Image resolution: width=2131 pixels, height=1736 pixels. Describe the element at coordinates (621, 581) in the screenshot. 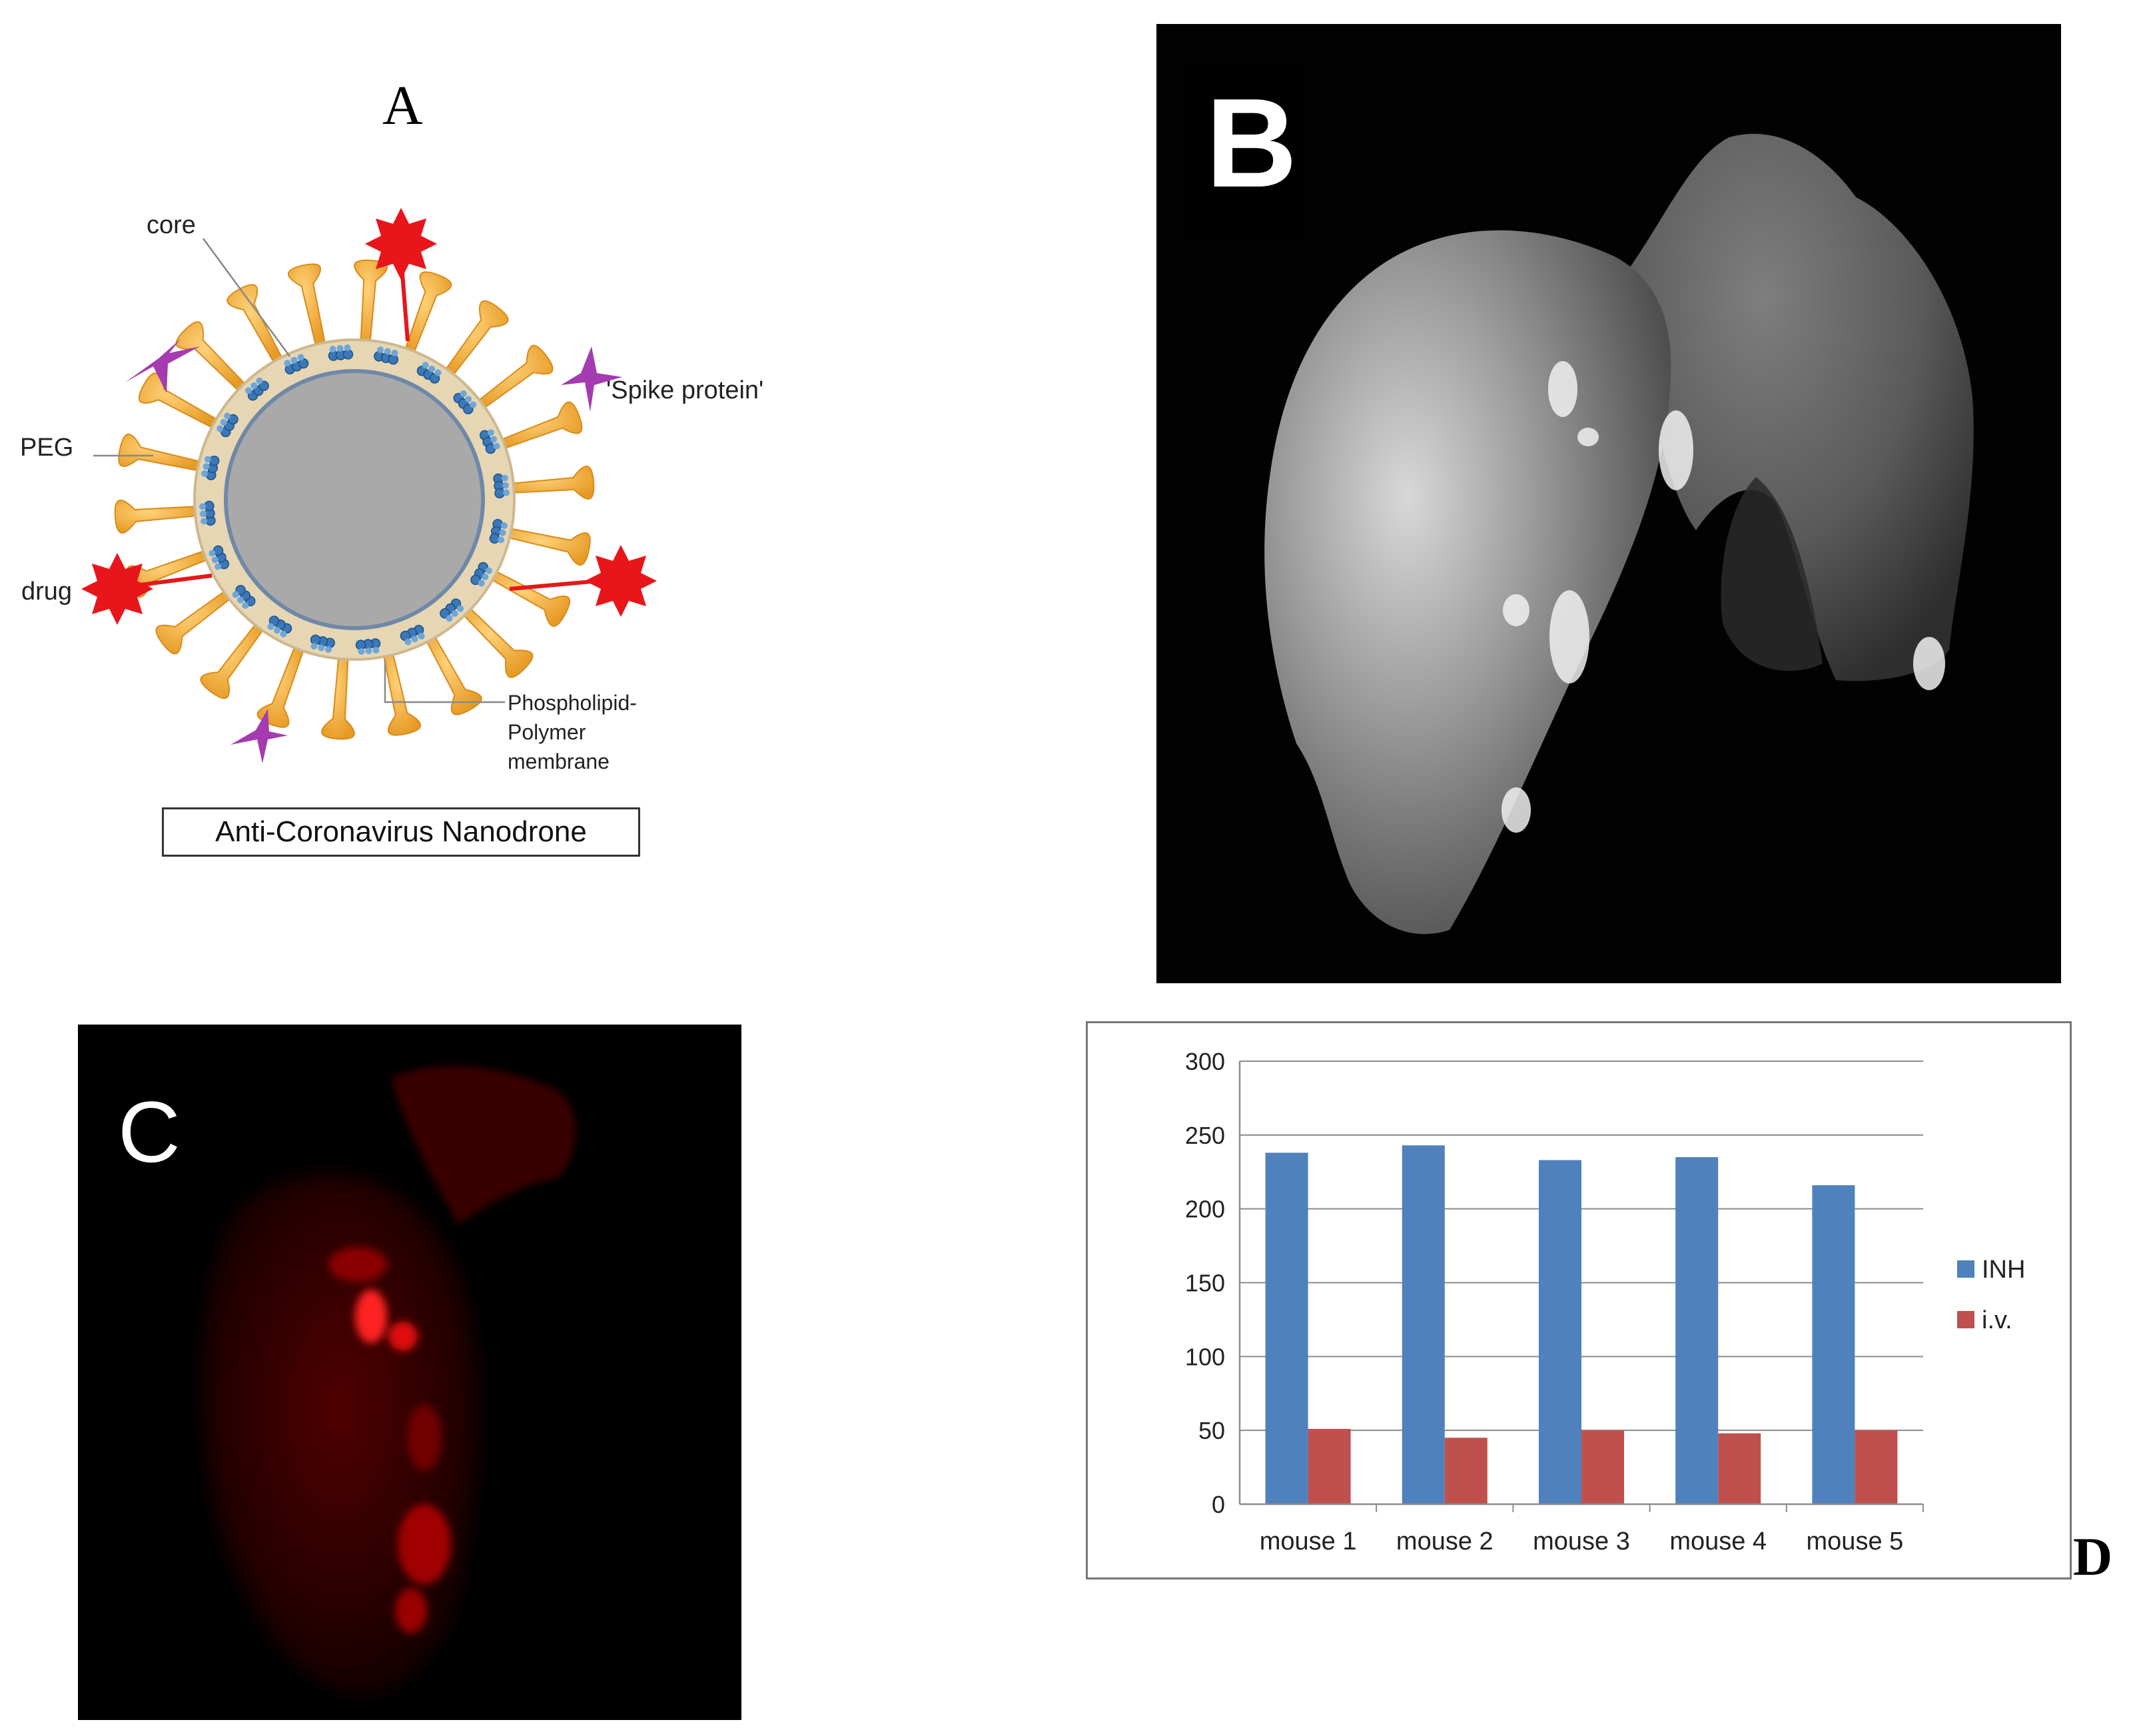

I see `drug-star-right` at that location.